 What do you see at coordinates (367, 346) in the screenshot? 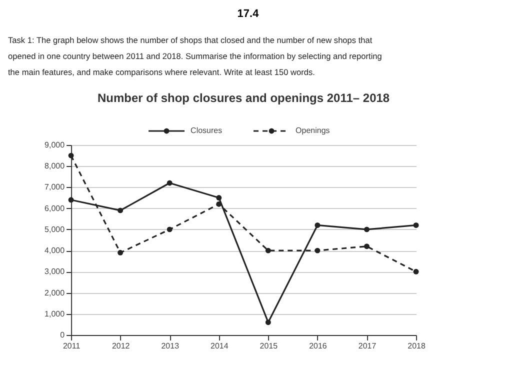
I see `x-tick-label: 2017` at bounding box center [367, 346].